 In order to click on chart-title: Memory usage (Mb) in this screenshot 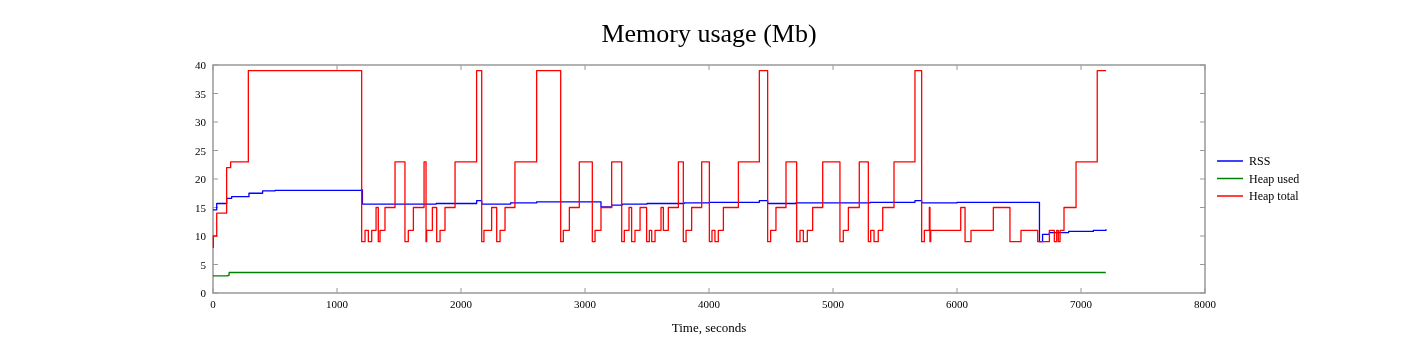, I will do `click(709, 33)`.